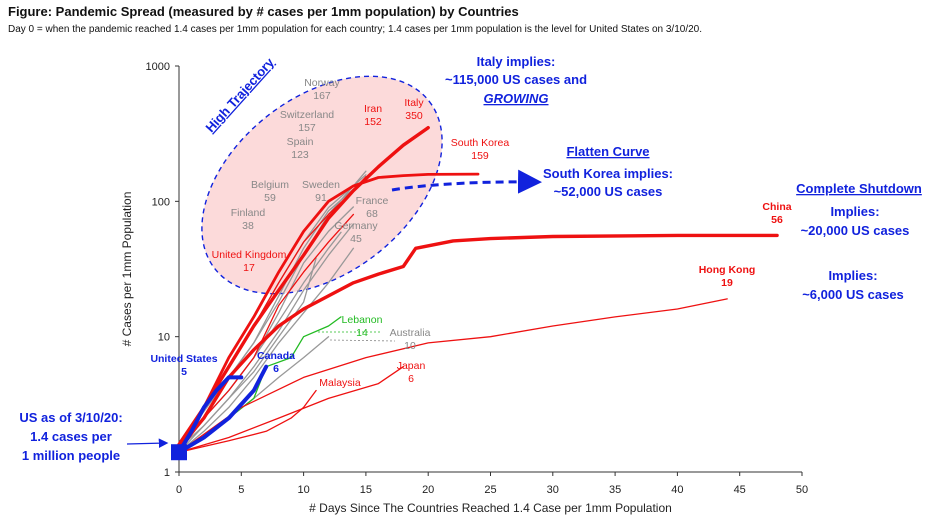  I want to click on us-start-arrow, so click(147, 443).